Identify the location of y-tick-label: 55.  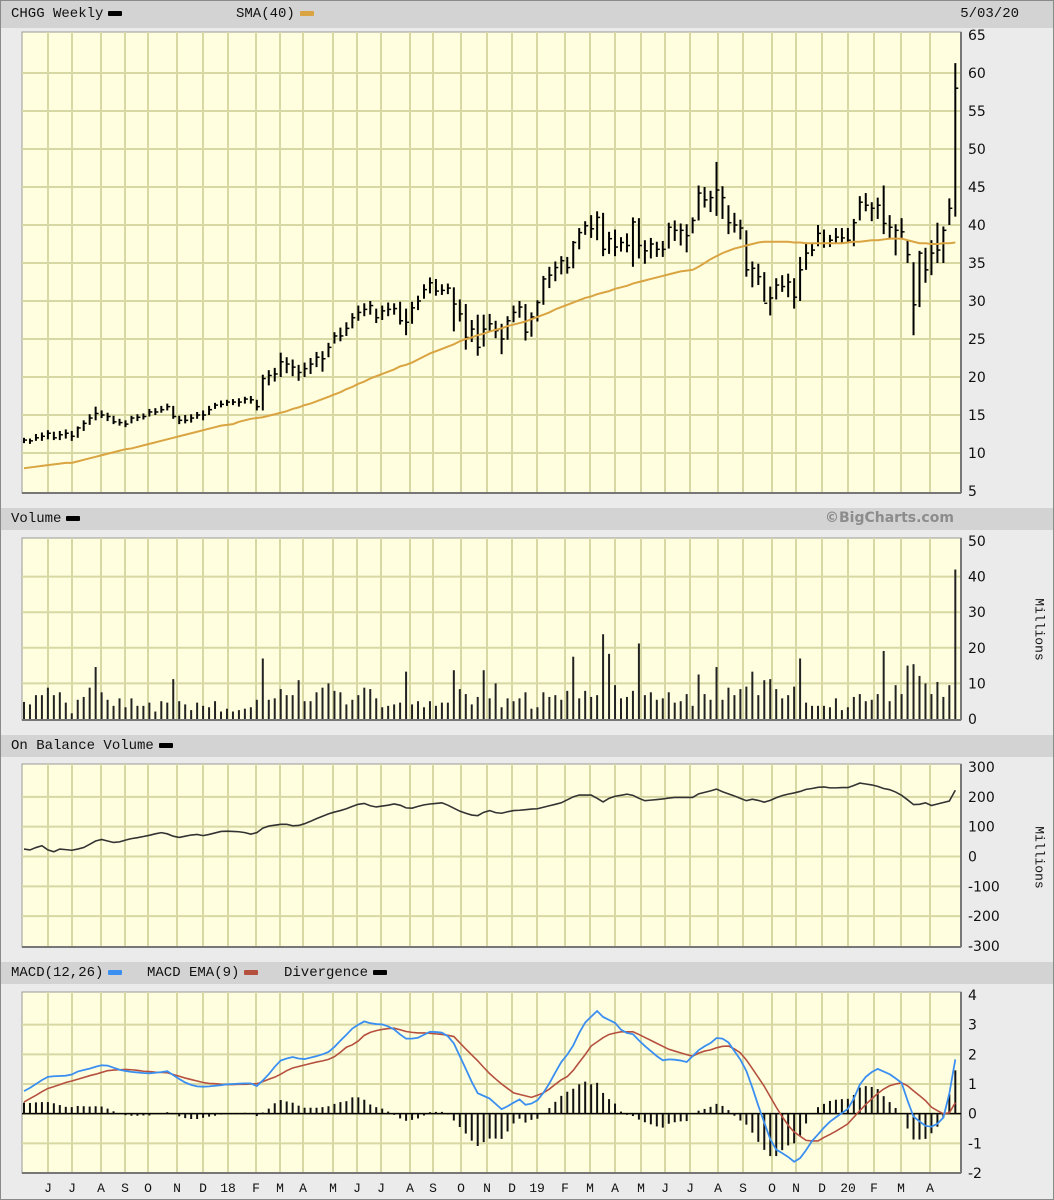
(977, 112).